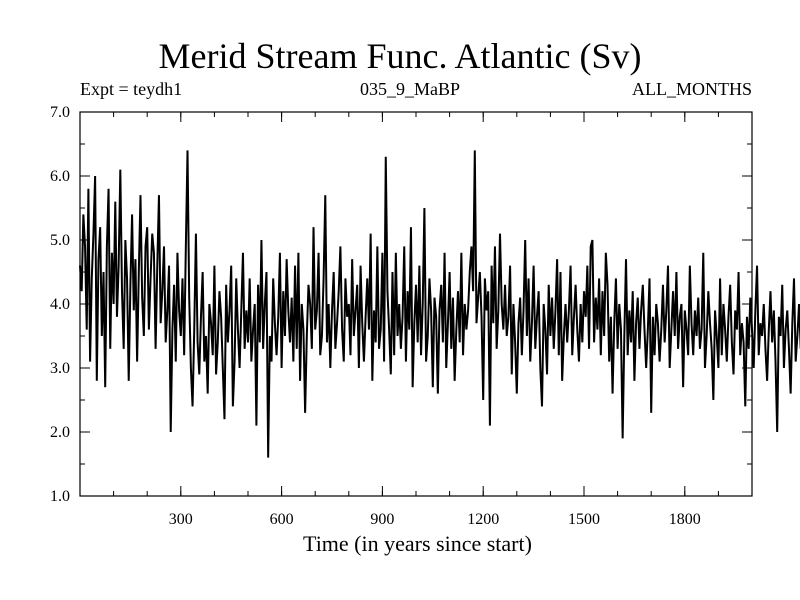  Describe the element at coordinates (60, 496) in the screenshot. I see `y-tick-label: 1.0` at that location.